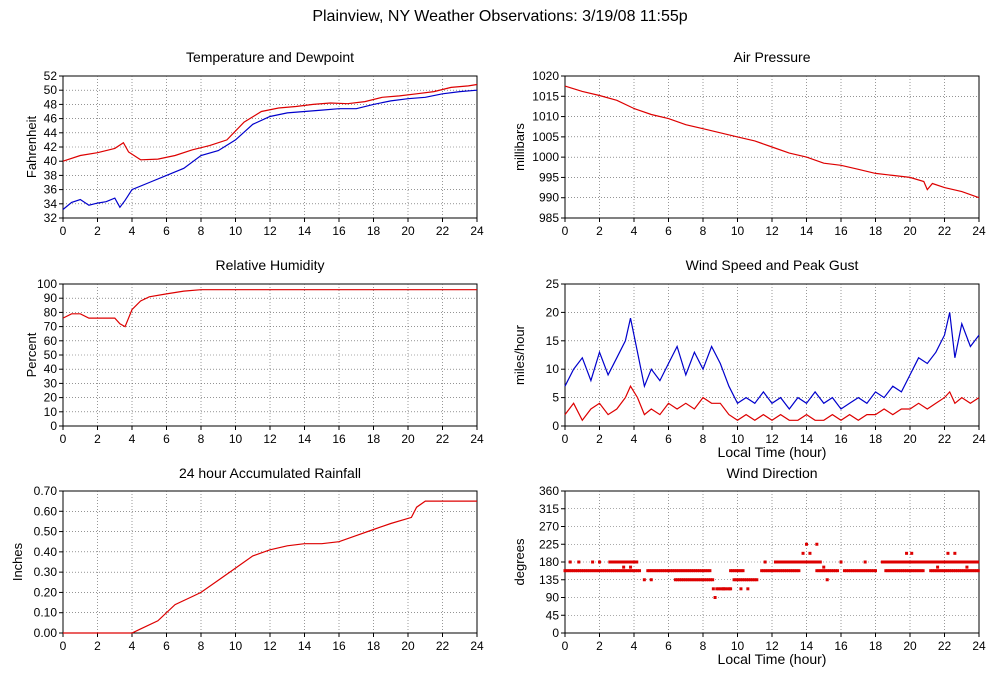  Describe the element at coordinates (910, 439) in the screenshot. I see `x-tick-label: 20` at that location.